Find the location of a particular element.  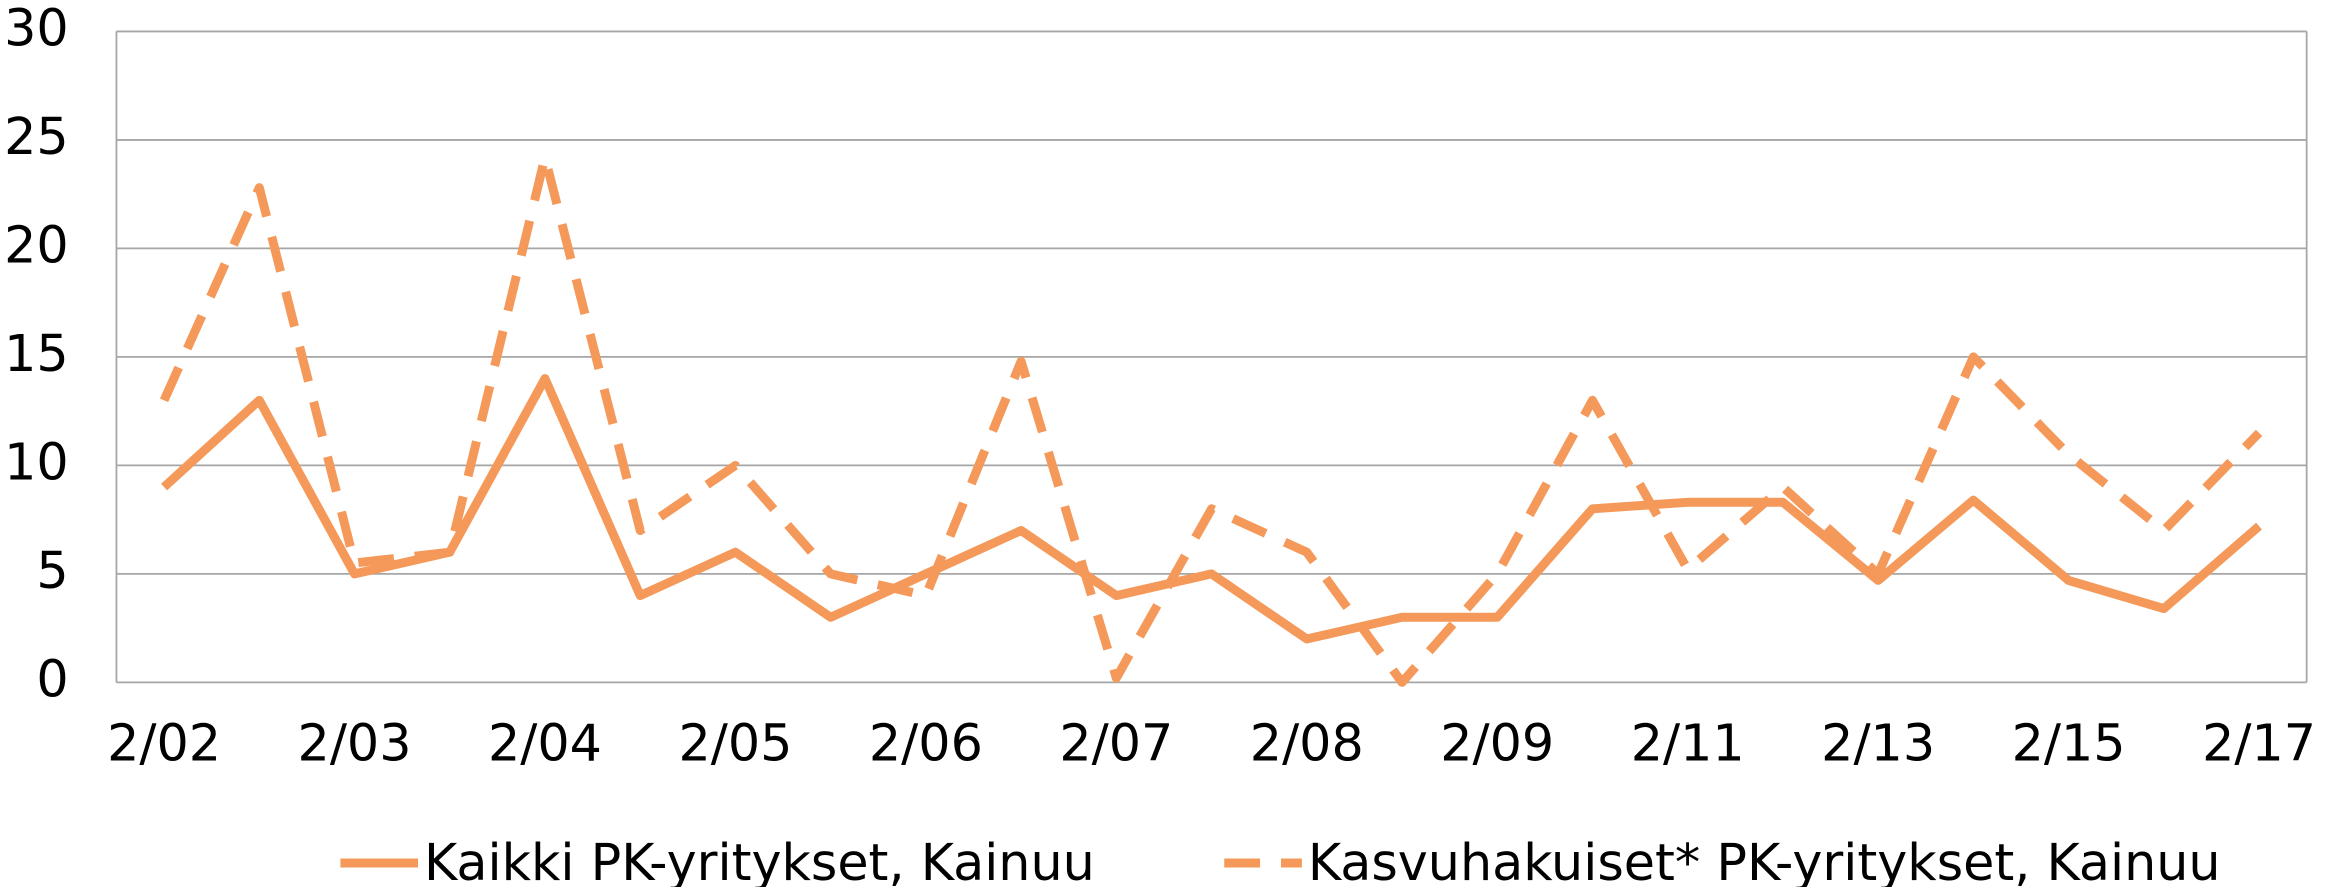

x-tick-label: 2/08 is located at coordinates (1307, 743).